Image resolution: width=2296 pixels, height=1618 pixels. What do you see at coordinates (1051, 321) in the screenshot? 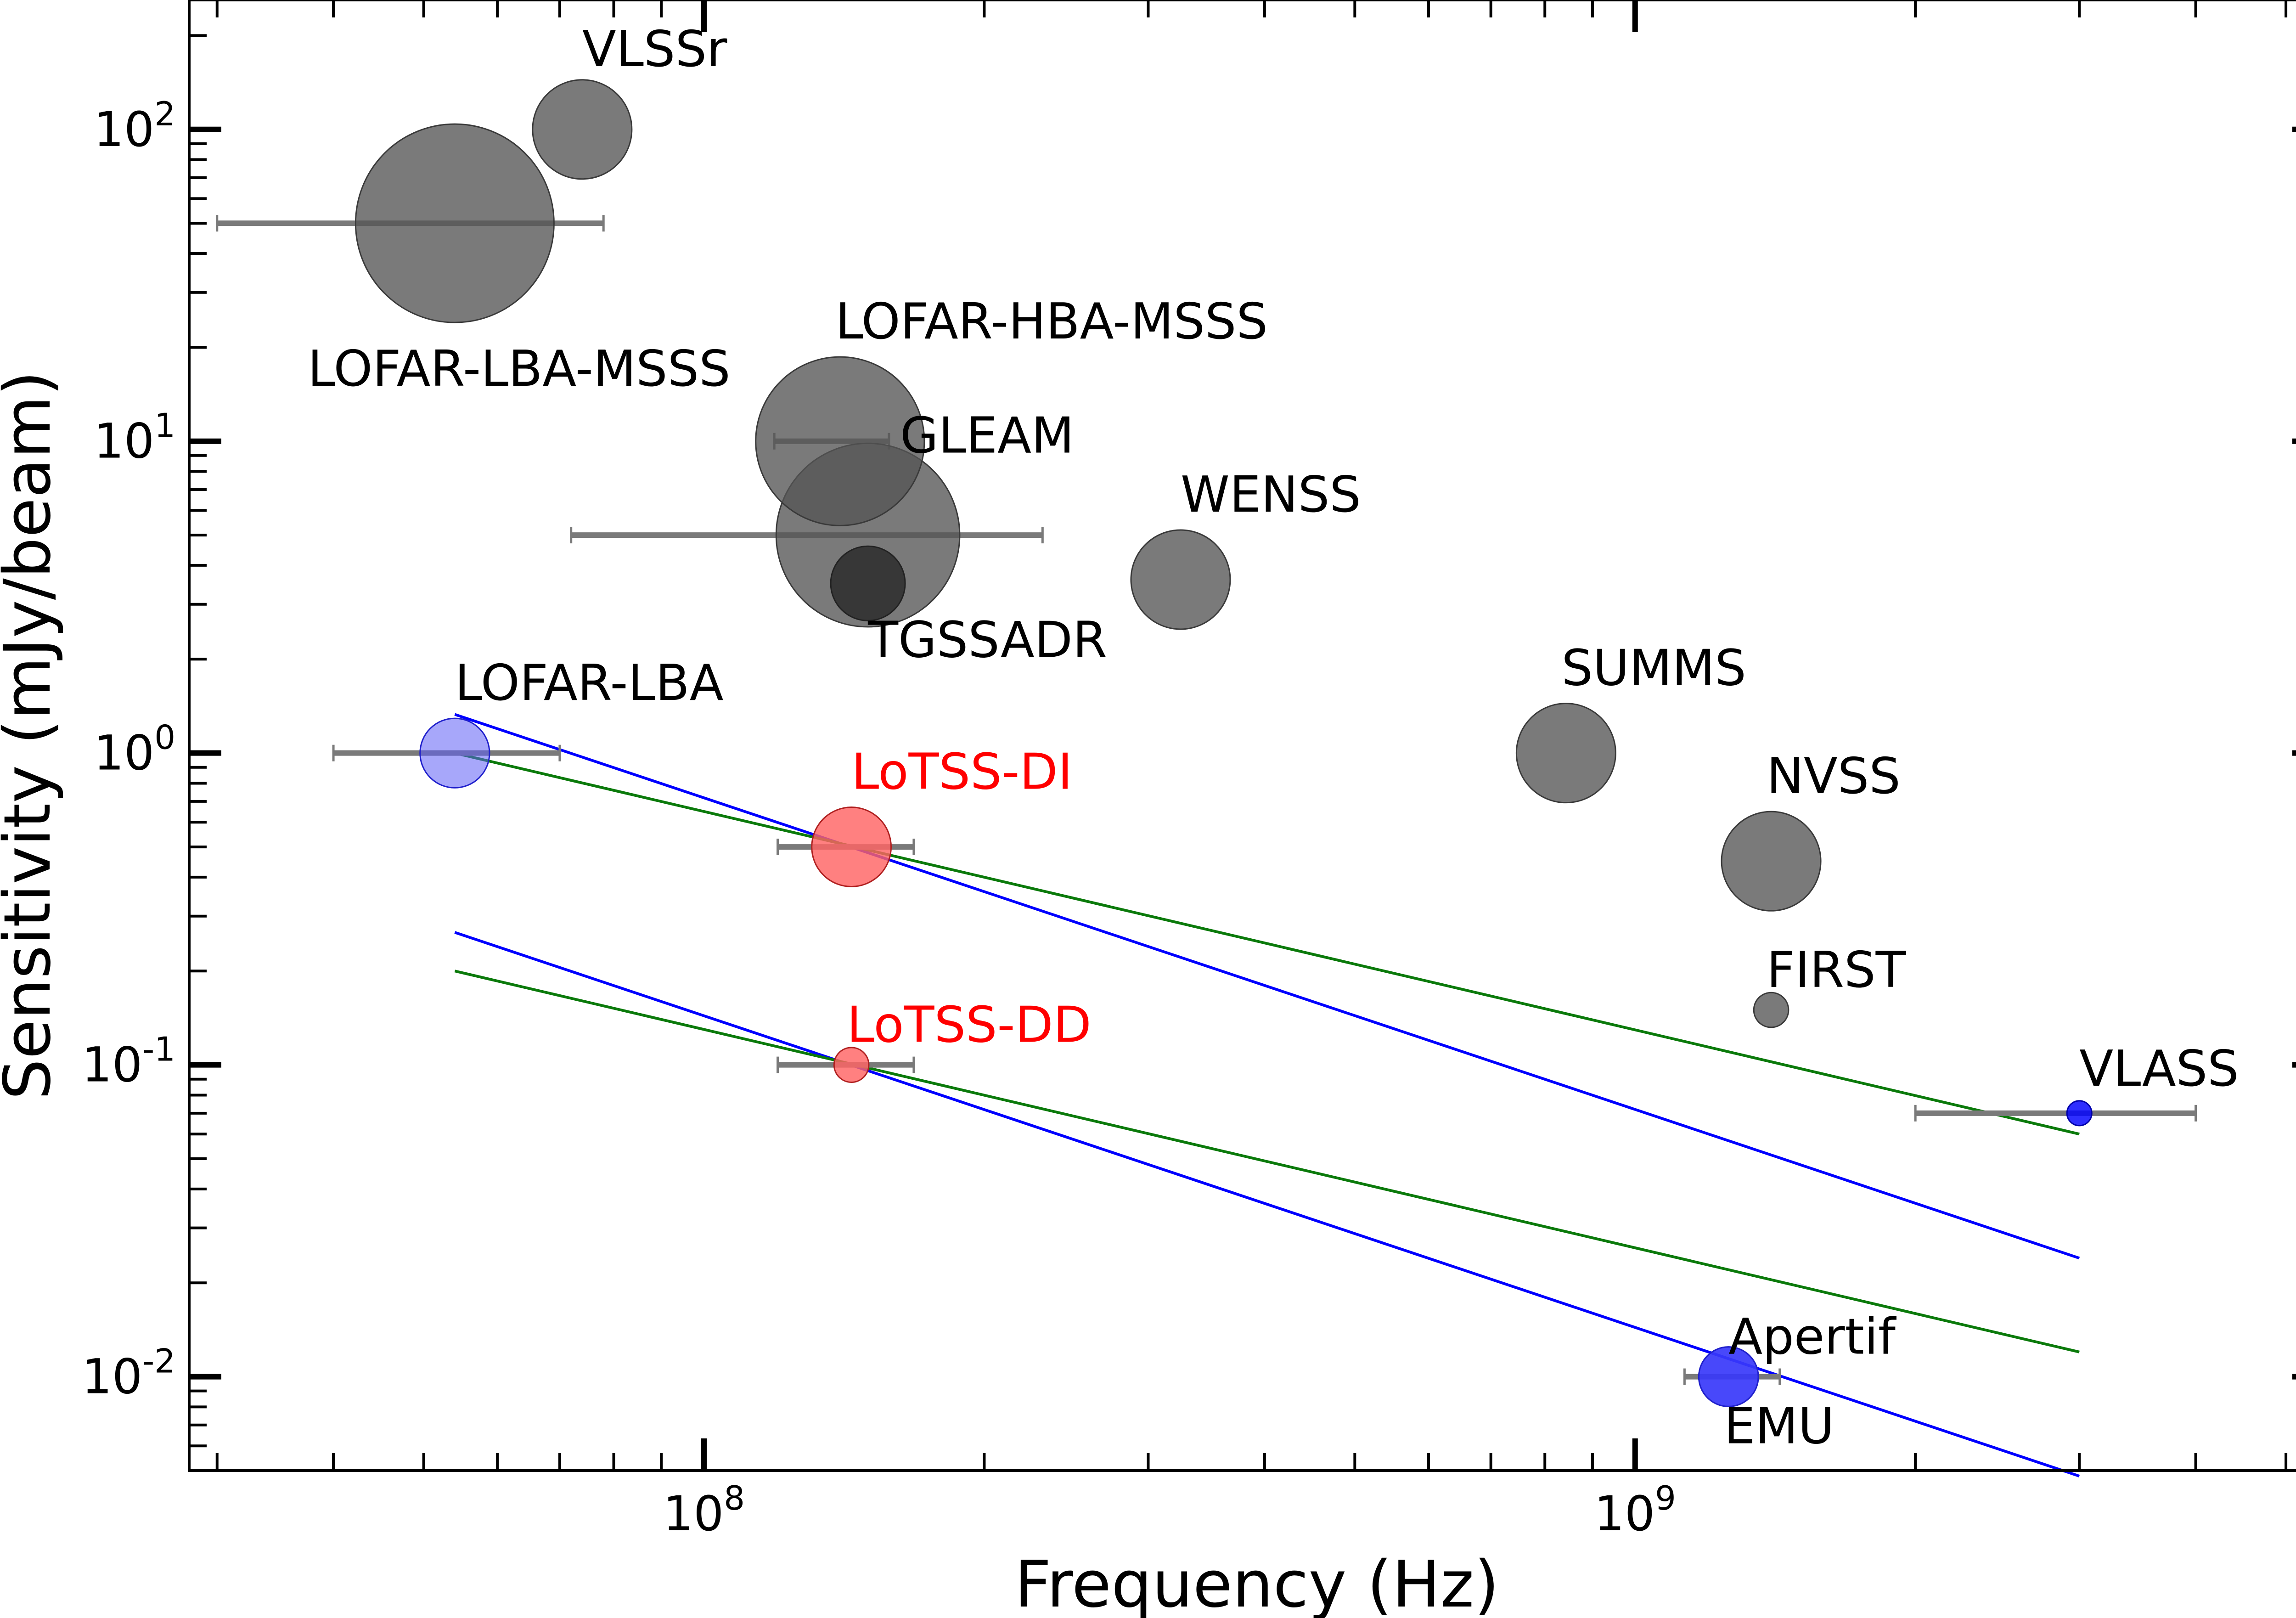
I see `lofar-hba-msss-label: LOFAR-HBA-MSSS` at bounding box center [1051, 321].